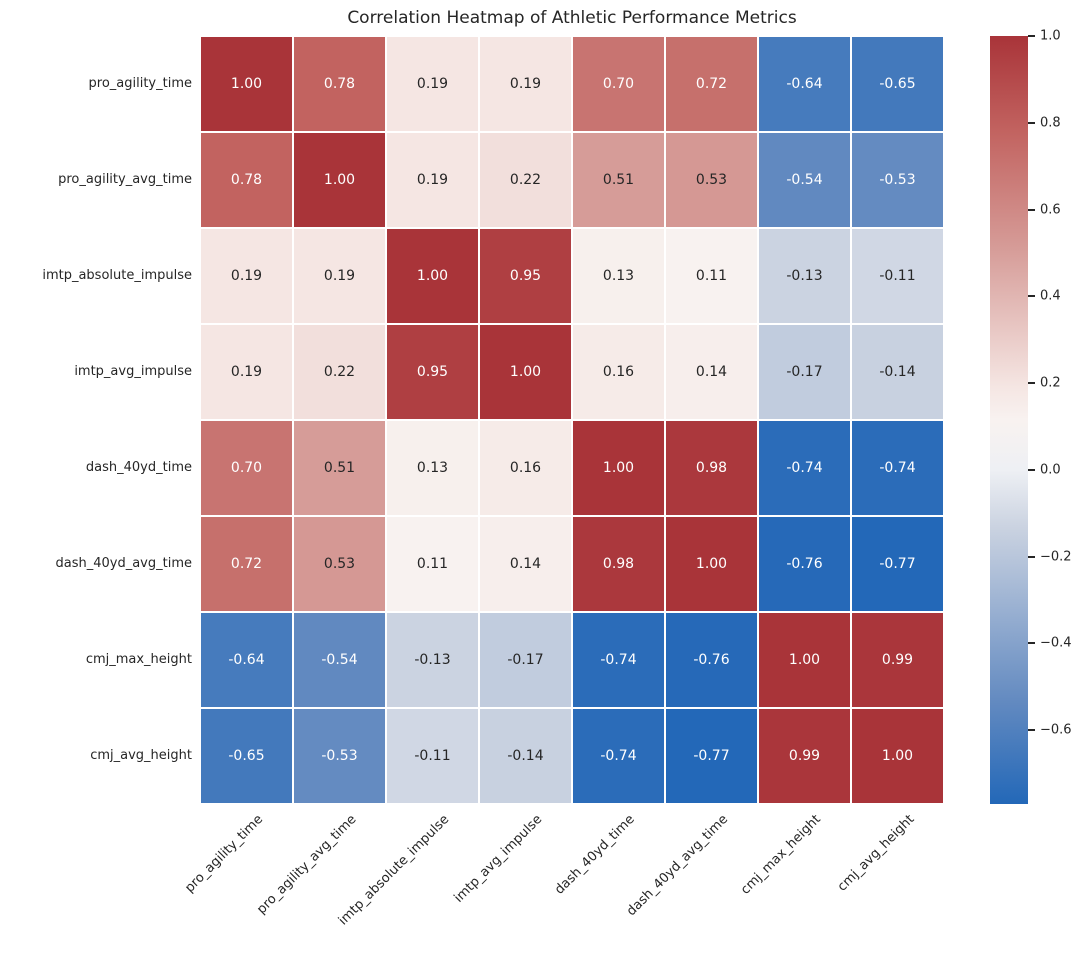 This screenshot has width=1088, height=963. I want to click on heatmap-cell: -0.17, so click(804, 372).